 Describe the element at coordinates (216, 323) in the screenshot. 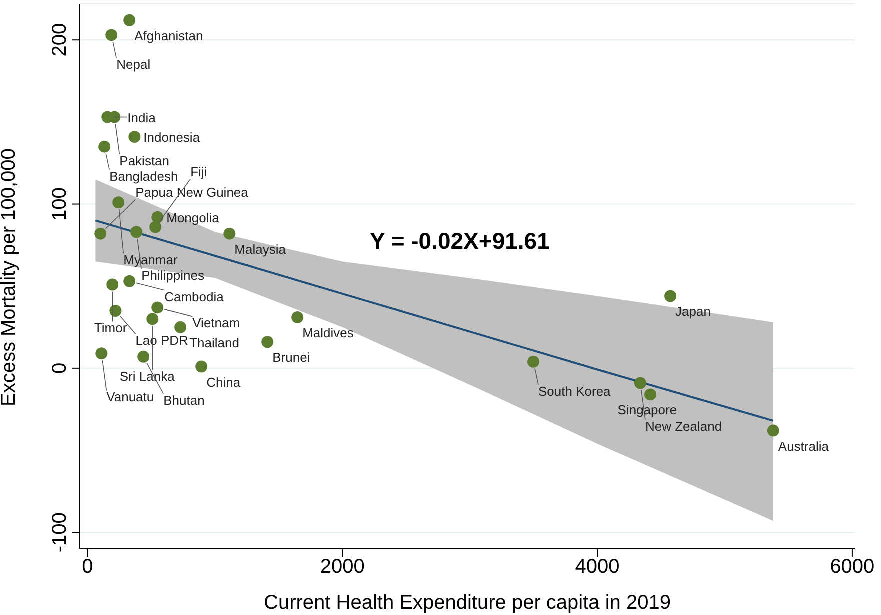

I see `annotation: Vietnam` at that location.